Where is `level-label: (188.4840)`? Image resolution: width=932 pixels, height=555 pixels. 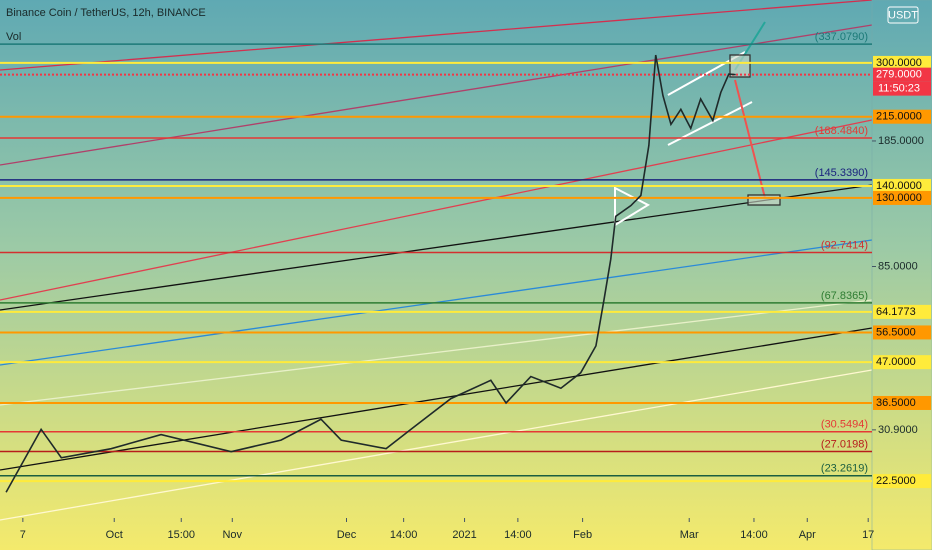
level-label: (188.4840) is located at coordinates (841, 131).